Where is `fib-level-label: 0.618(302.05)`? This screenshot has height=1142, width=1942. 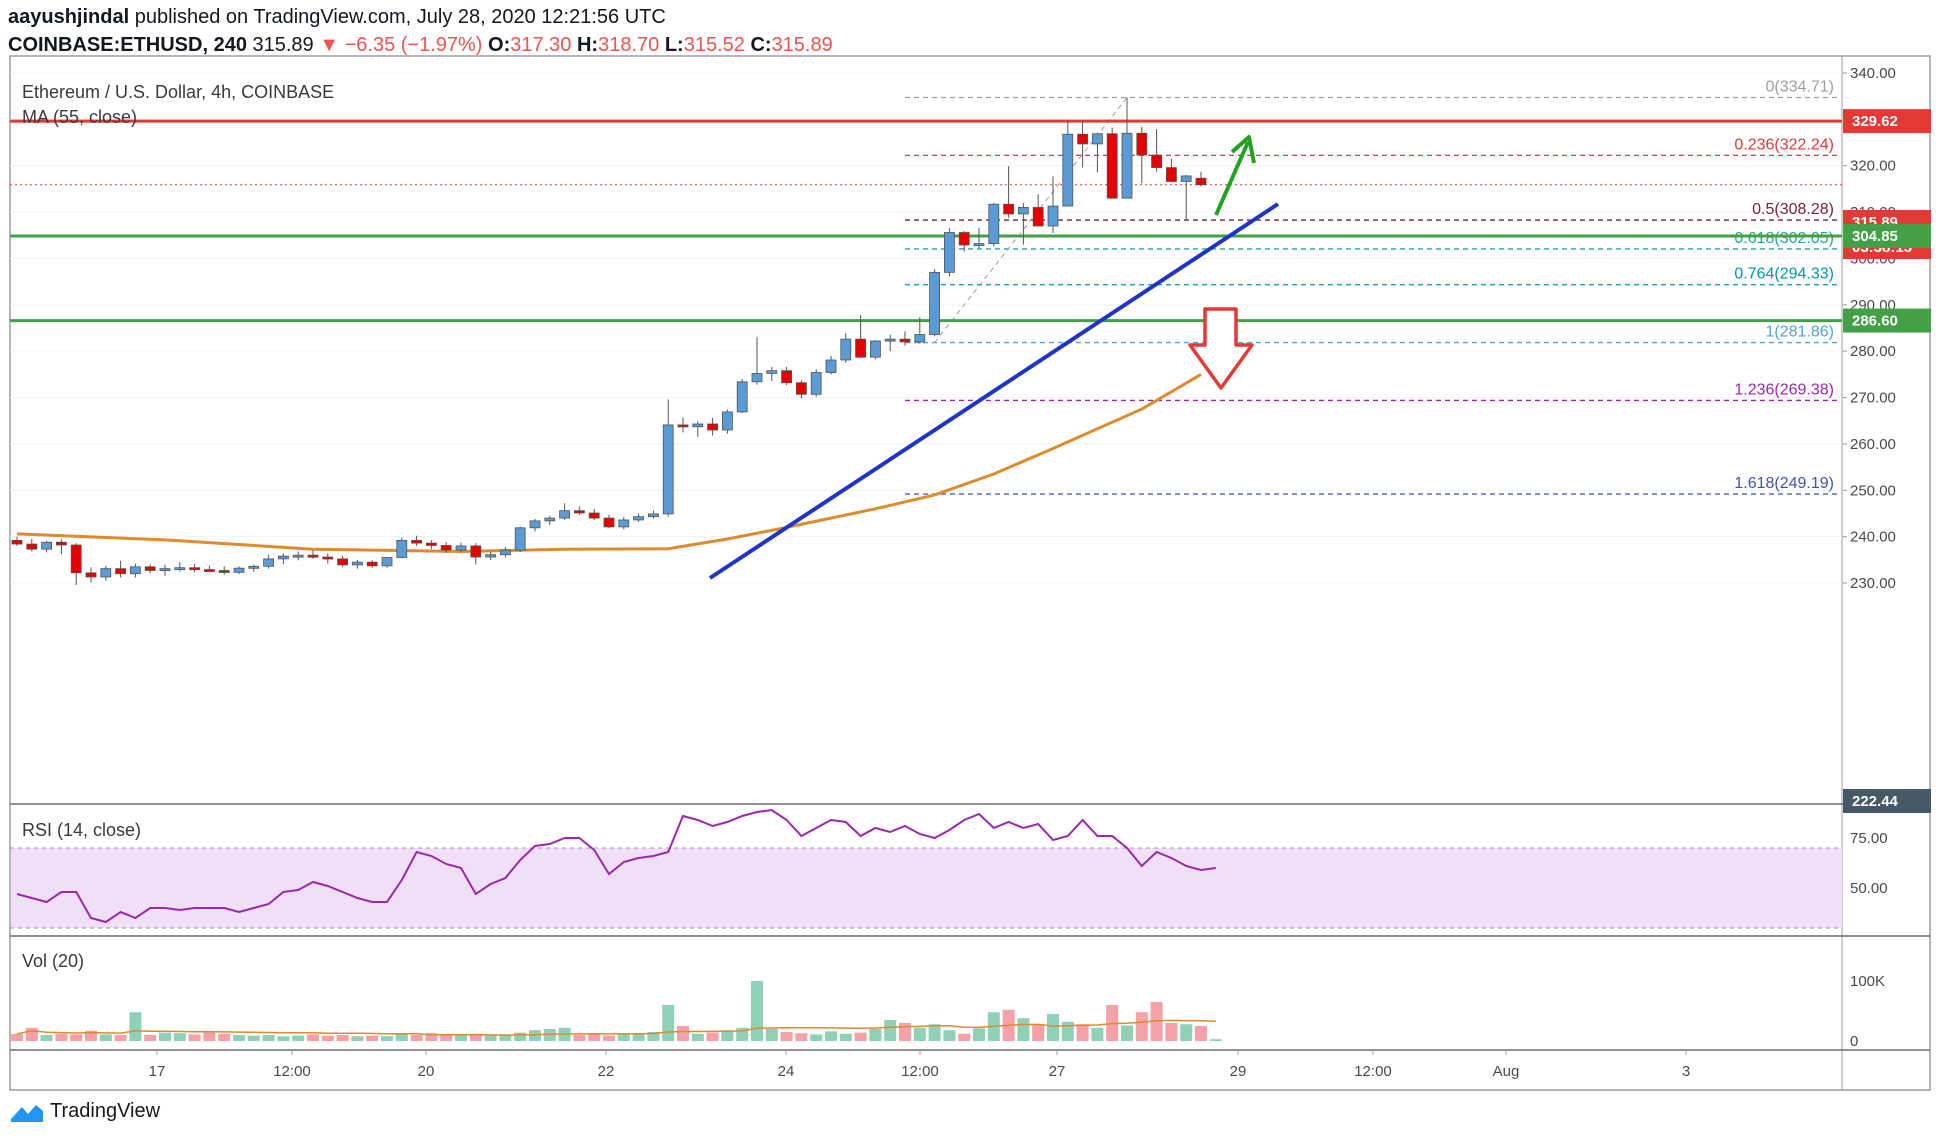
fib-level-label: 0.618(302.05) is located at coordinates (1784, 238).